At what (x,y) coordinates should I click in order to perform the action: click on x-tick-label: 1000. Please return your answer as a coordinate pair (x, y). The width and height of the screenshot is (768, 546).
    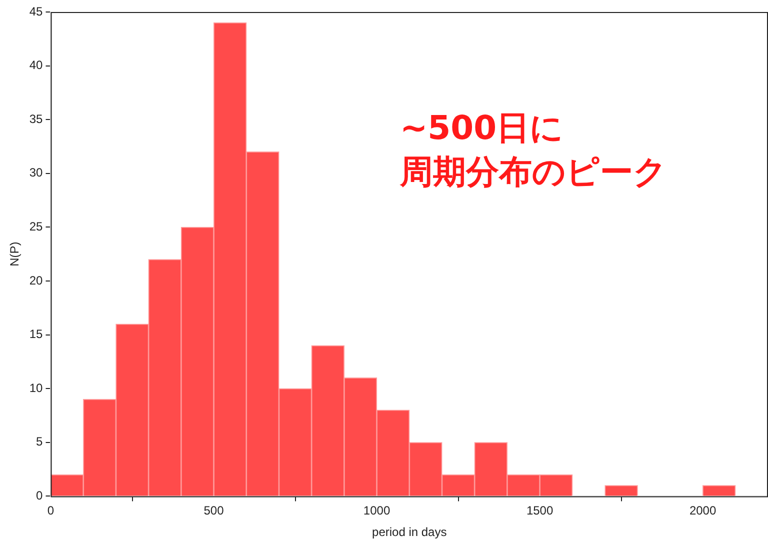
    Looking at the image, I should click on (376, 511).